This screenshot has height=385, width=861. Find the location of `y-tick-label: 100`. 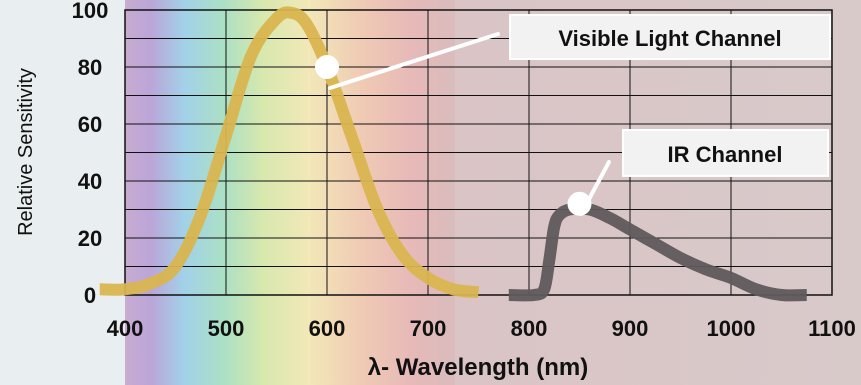

y-tick-label: 100 is located at coordinates (90, 11).